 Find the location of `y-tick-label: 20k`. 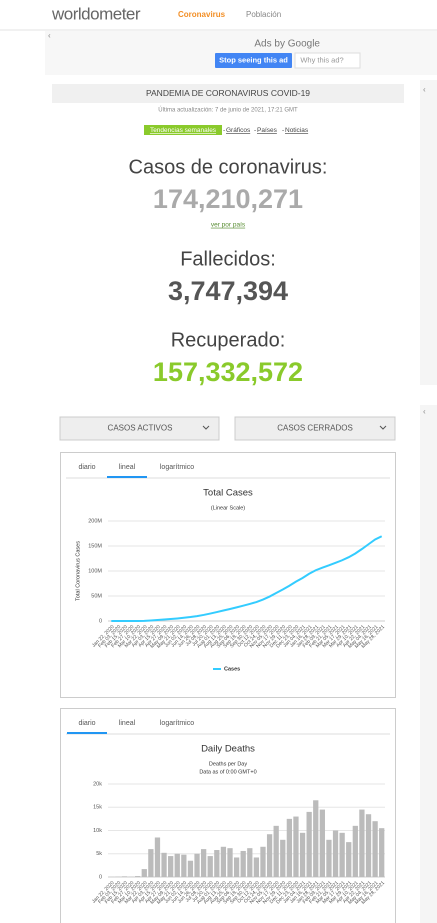

y-tick-label: 20k is located at coordinates (97, 784).